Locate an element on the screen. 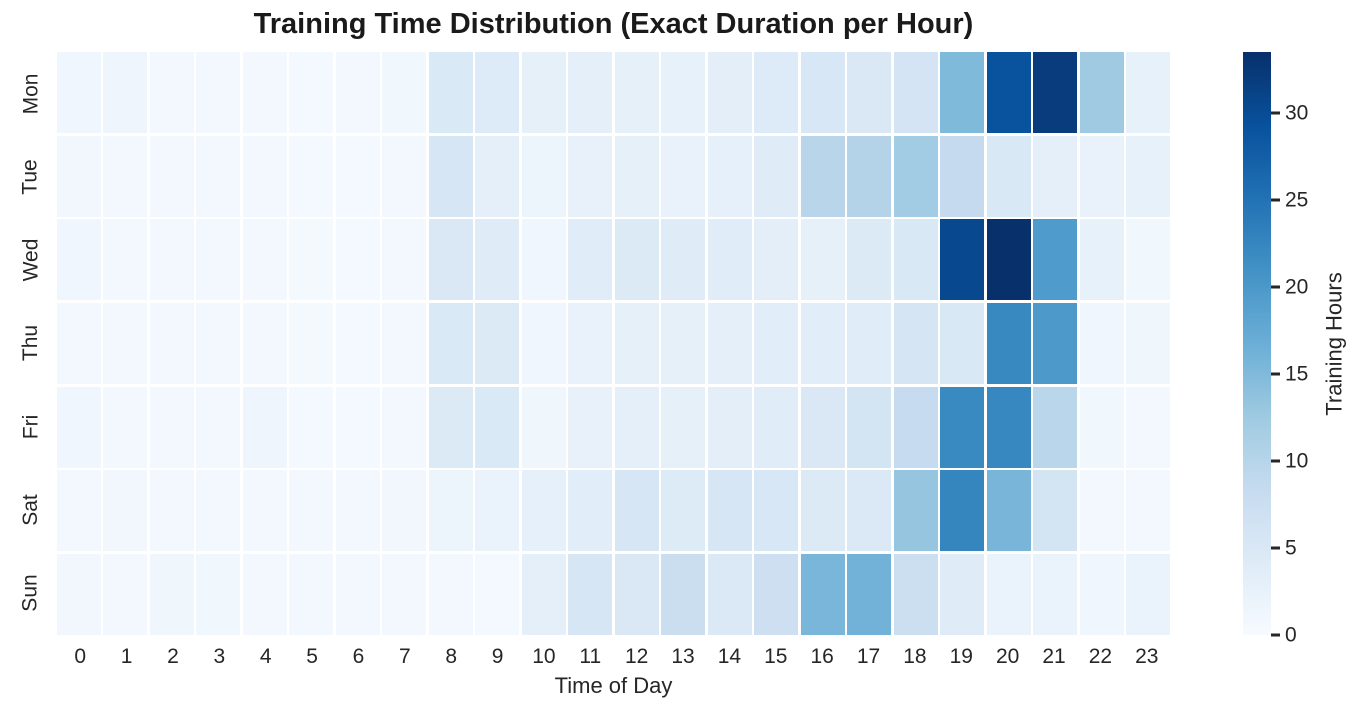  colorbar-ticks: 0 5 10 15 20 25 30 is located at coordinates (1301, 349).